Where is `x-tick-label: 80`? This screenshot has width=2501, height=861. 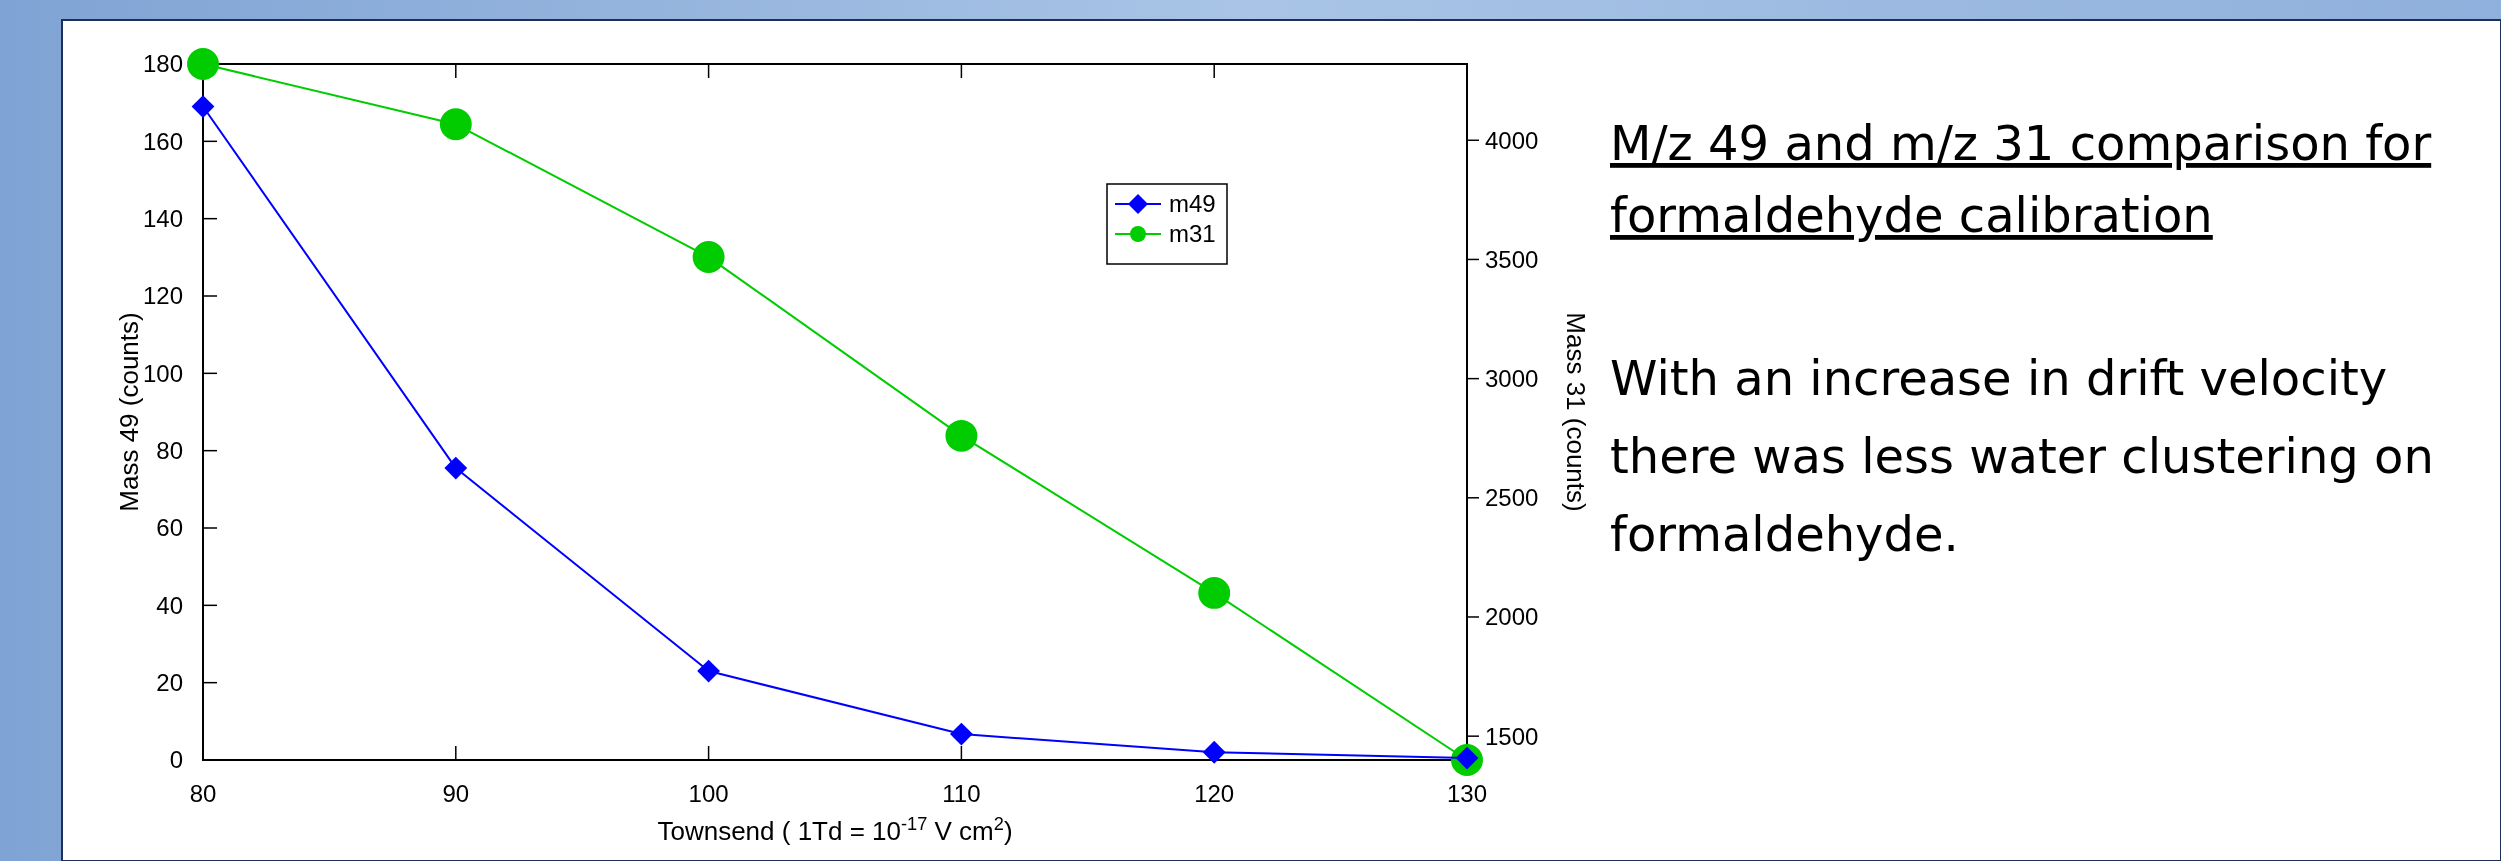 x-tick-label: 80 is located at coordinates (203, 793).